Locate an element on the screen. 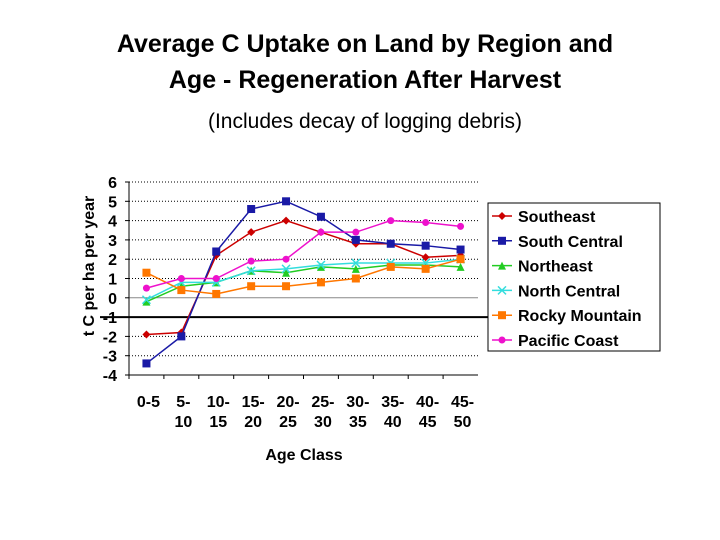  series-line-northeast is located at coordinates (303, 283).